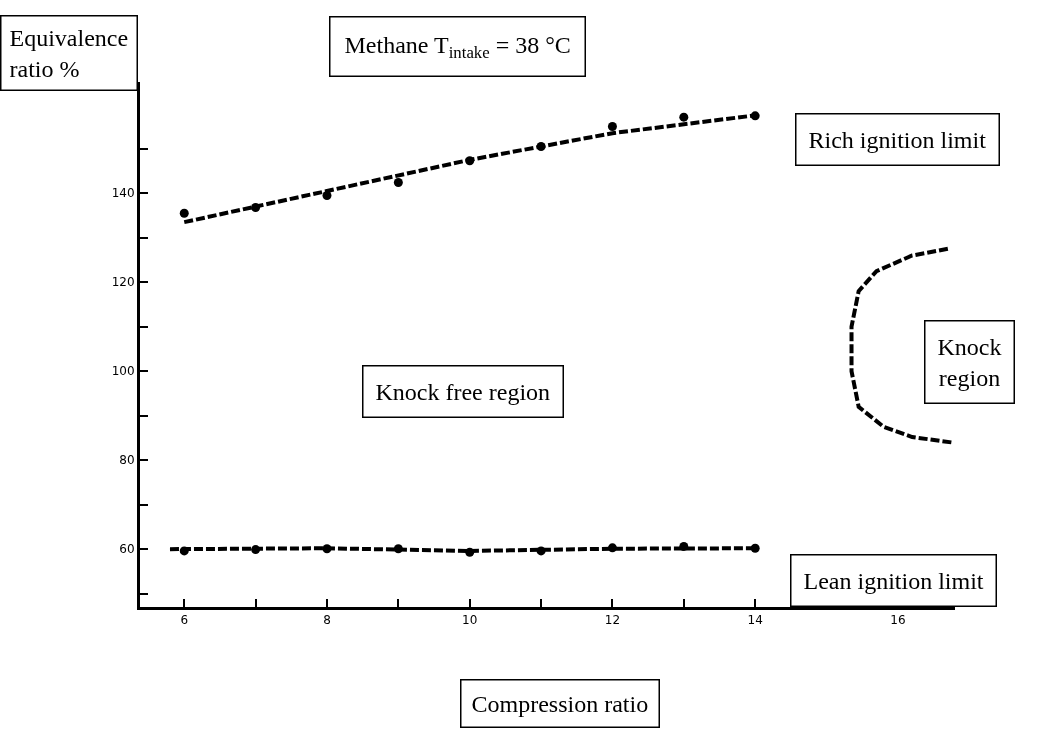 This screenshot has height=738, width=1047. What do you see at coordinates (898, 620) in the screenshot?
I see `x-tick-label: 16` at bounding box center [898, 620].